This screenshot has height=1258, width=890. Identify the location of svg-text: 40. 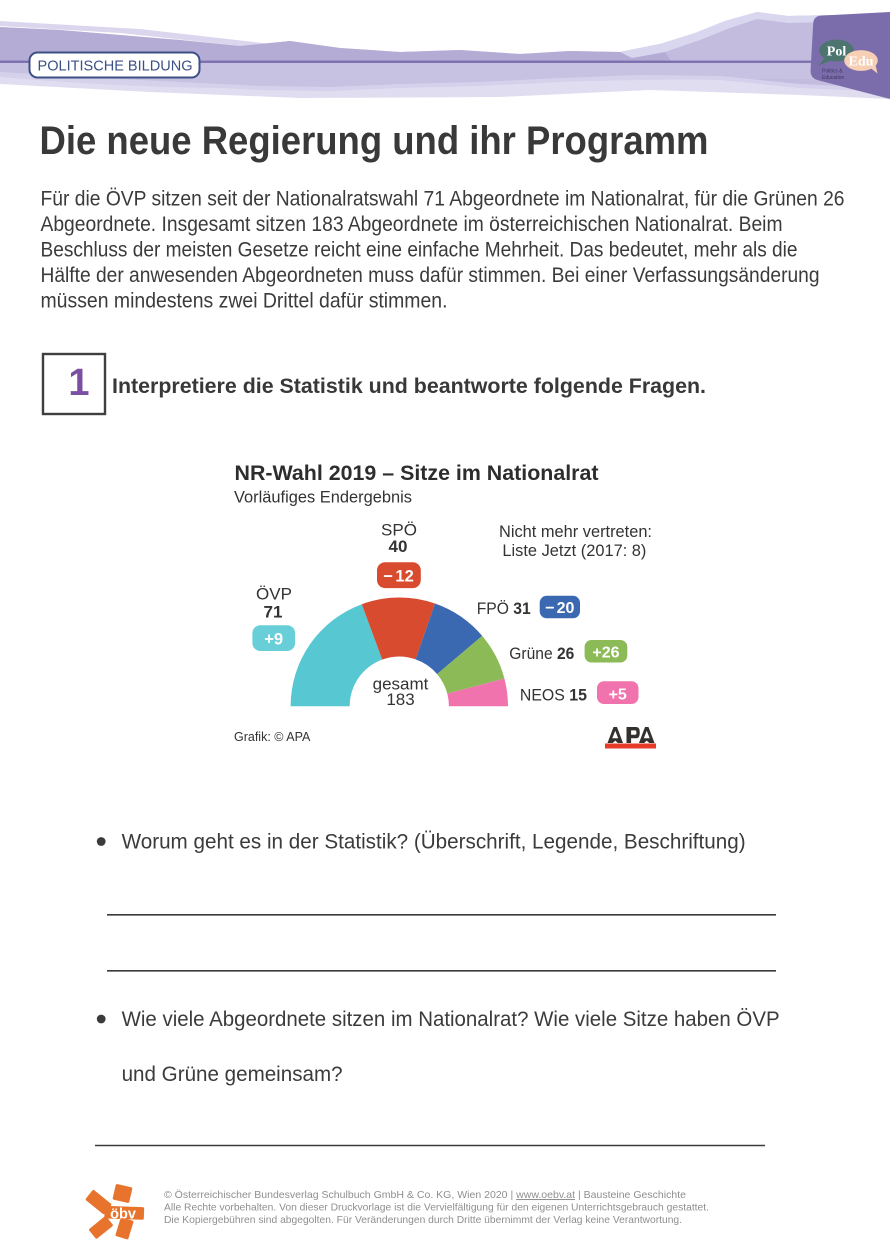
(398, 546).